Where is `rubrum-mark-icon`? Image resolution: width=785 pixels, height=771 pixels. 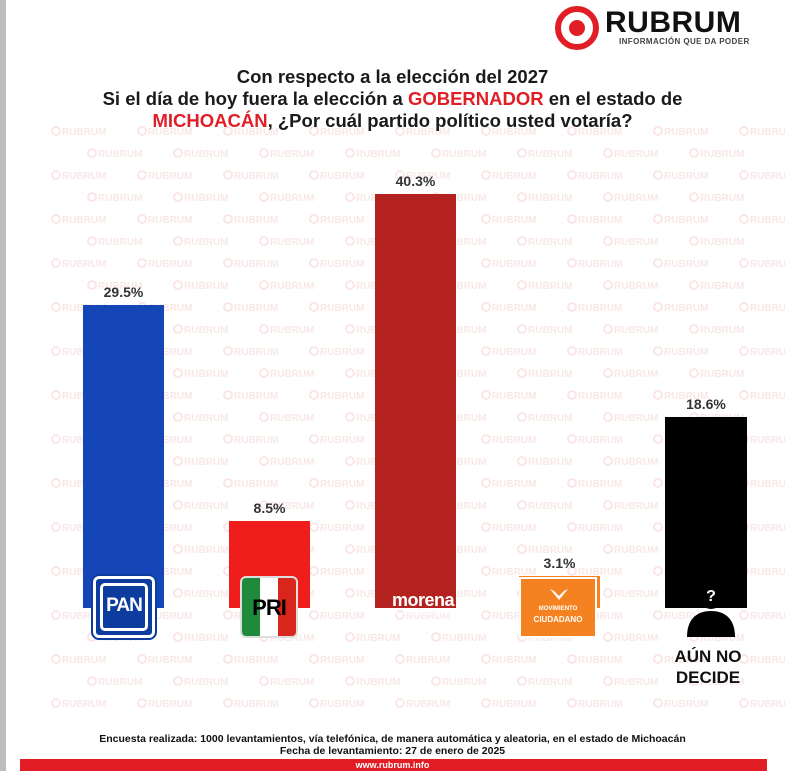
rubrum-mark-icon is located at coordinates (577, 28).